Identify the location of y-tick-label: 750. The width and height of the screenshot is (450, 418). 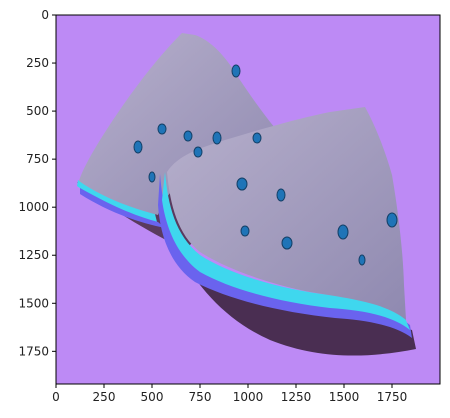
(37, 159).